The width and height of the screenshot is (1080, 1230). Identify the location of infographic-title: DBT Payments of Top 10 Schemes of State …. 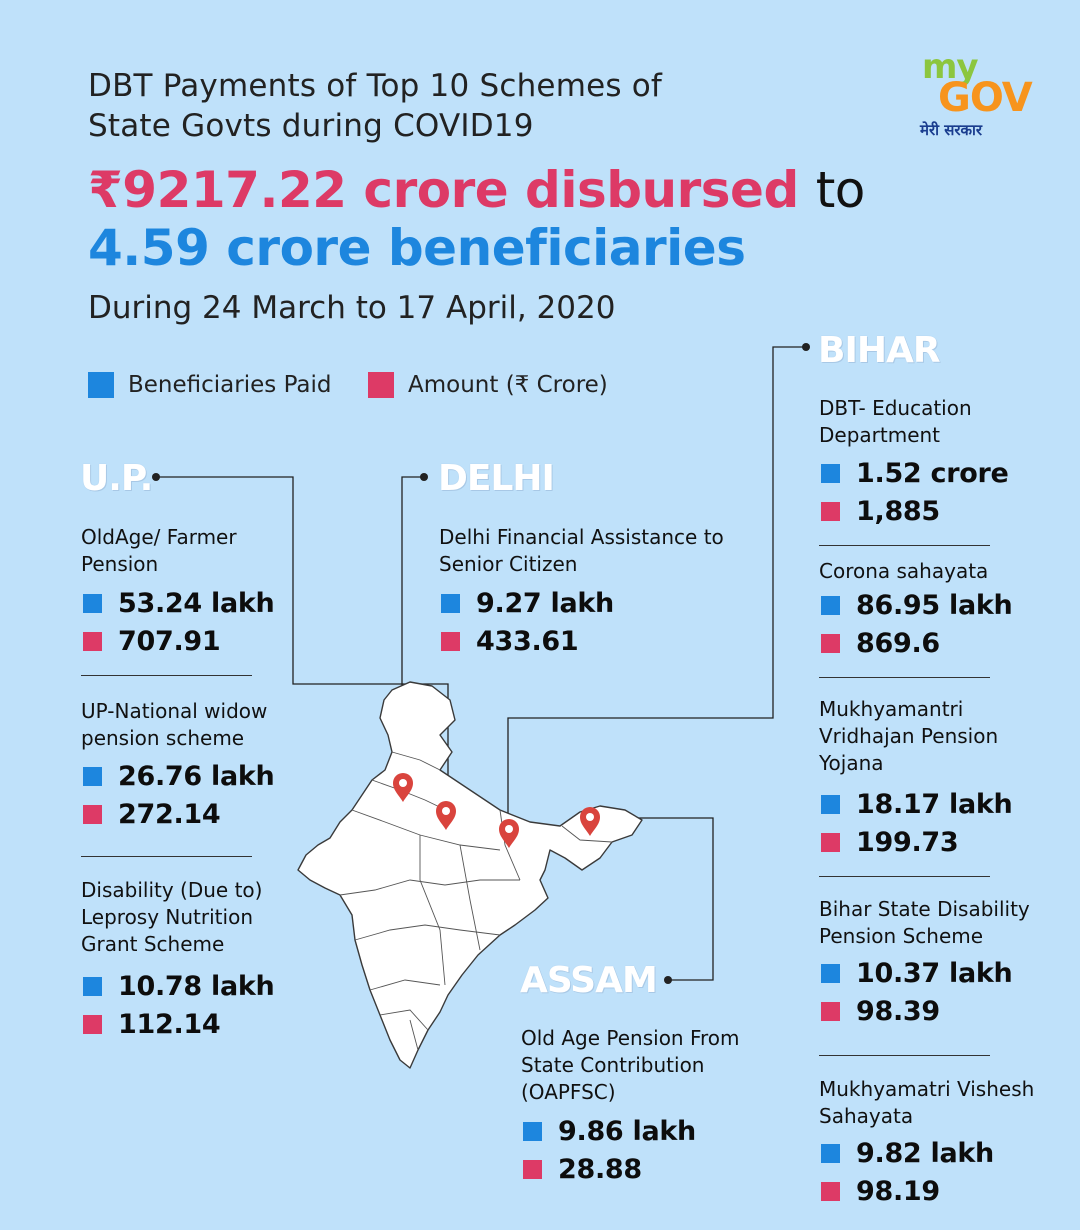
(375, 106).